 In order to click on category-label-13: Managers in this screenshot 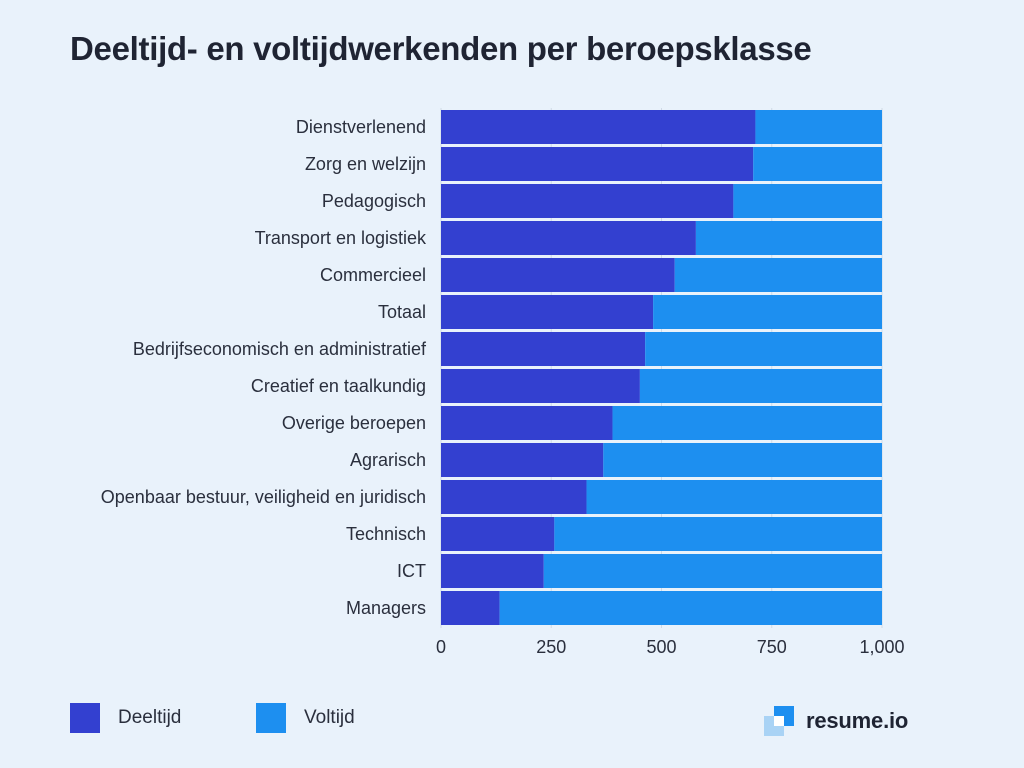, I will do `click(386, 608)`.